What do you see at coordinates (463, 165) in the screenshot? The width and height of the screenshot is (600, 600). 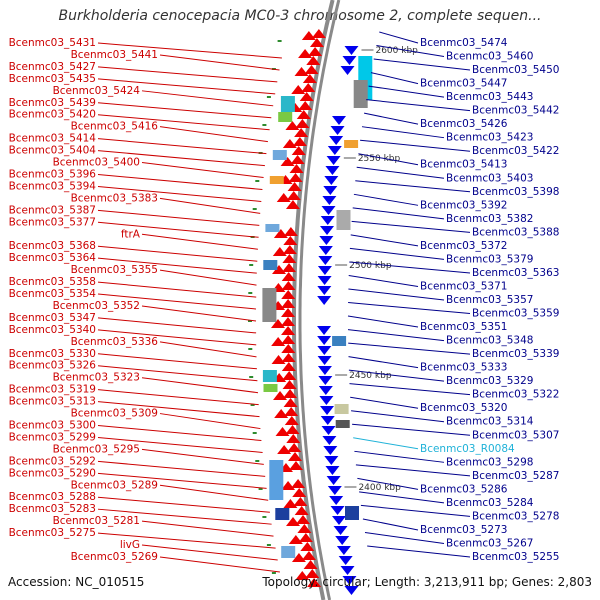 I see `gene-label-bcenmc03_5413: Bcenmc03_5413` at bounding box center [463, 165].